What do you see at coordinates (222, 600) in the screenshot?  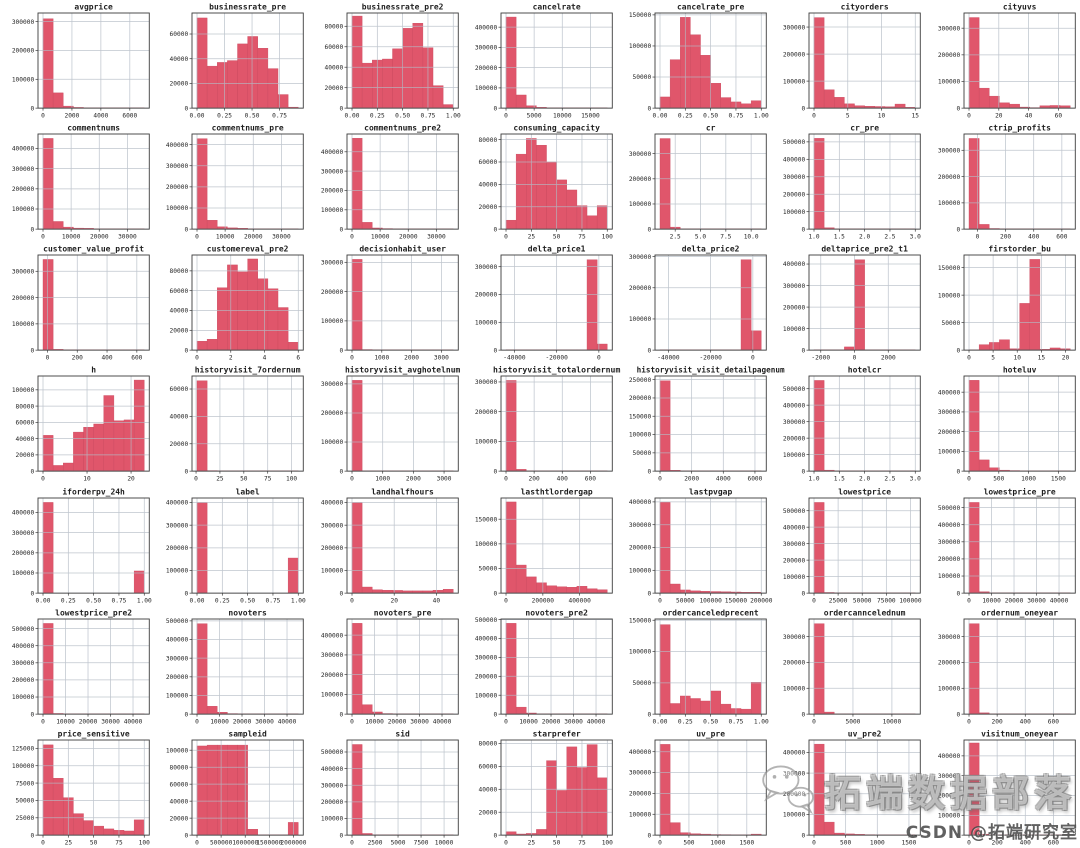 I see `x-tick-label: 0.25` at bounding box center [222, 600].